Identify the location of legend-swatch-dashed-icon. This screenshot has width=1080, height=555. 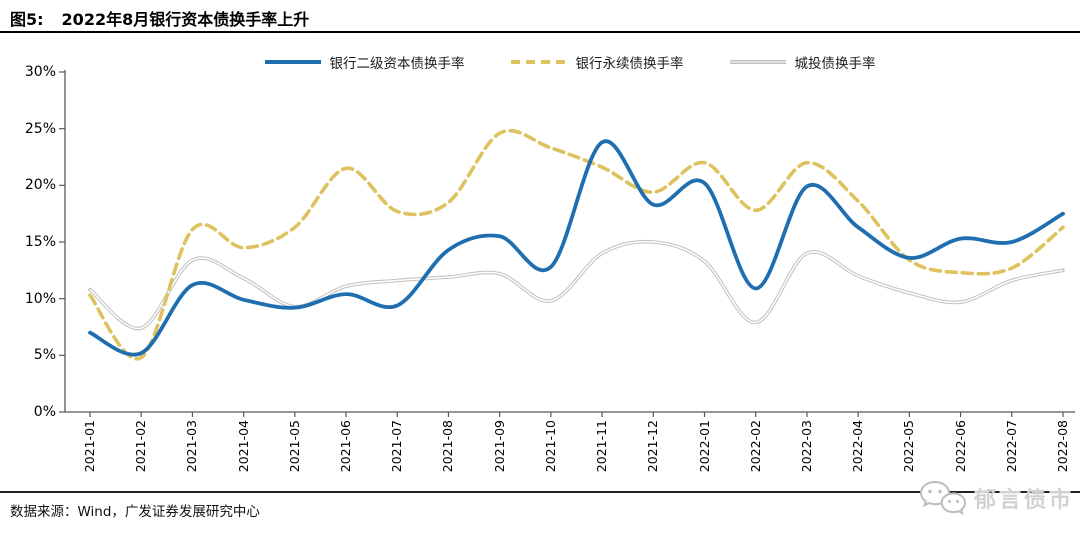
(538, 62).